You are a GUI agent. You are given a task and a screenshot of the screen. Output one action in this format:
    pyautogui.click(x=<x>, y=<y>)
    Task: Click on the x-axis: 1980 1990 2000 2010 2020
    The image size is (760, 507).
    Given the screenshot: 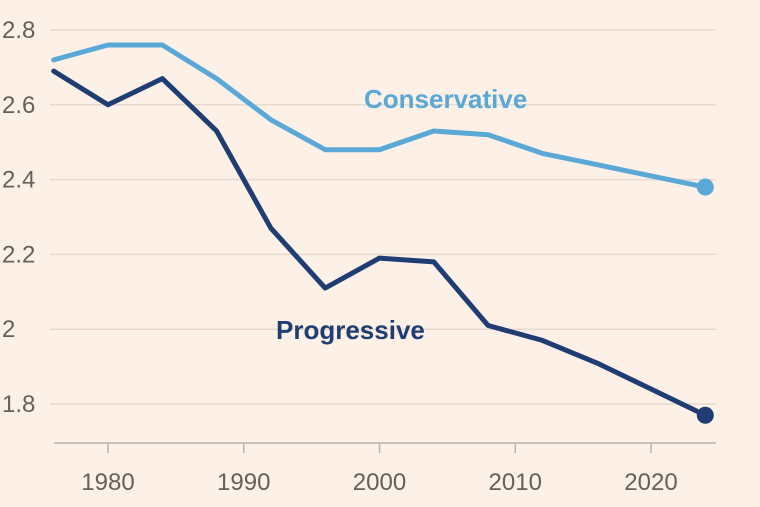 What is the action you would take?
    pyautogui.click(x=385, y=469)
    